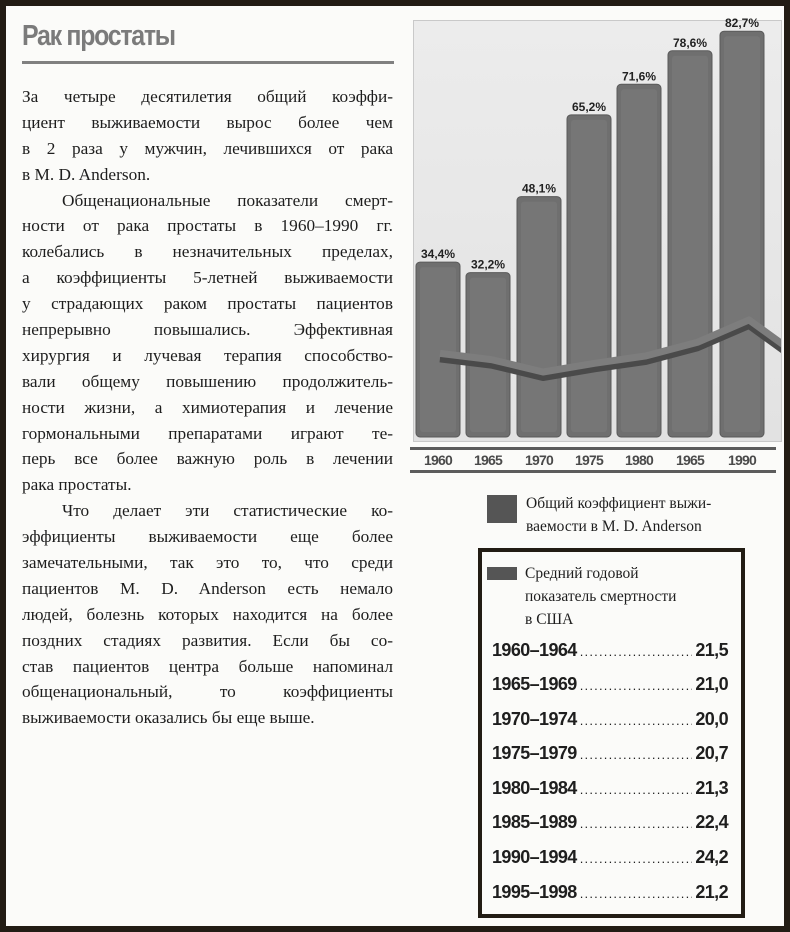  I want to click on title-underline, so click(208, 62).